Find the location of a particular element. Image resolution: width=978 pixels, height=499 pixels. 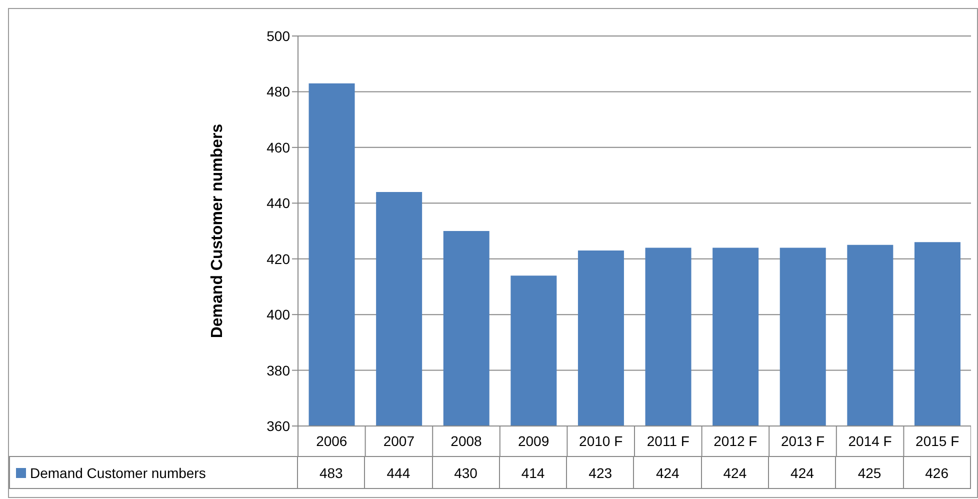

x-tick-label: 2012 F is located at coordinates (736, 441).